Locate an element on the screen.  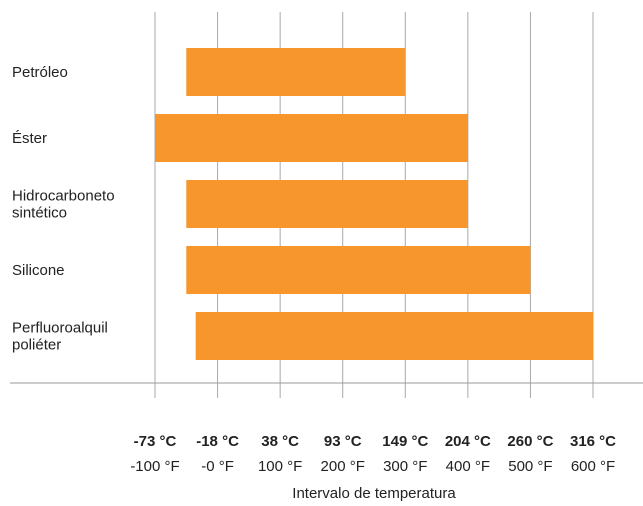
category-label-4: Perfluoroalquil poliéter is located at coordinates (60, 337).